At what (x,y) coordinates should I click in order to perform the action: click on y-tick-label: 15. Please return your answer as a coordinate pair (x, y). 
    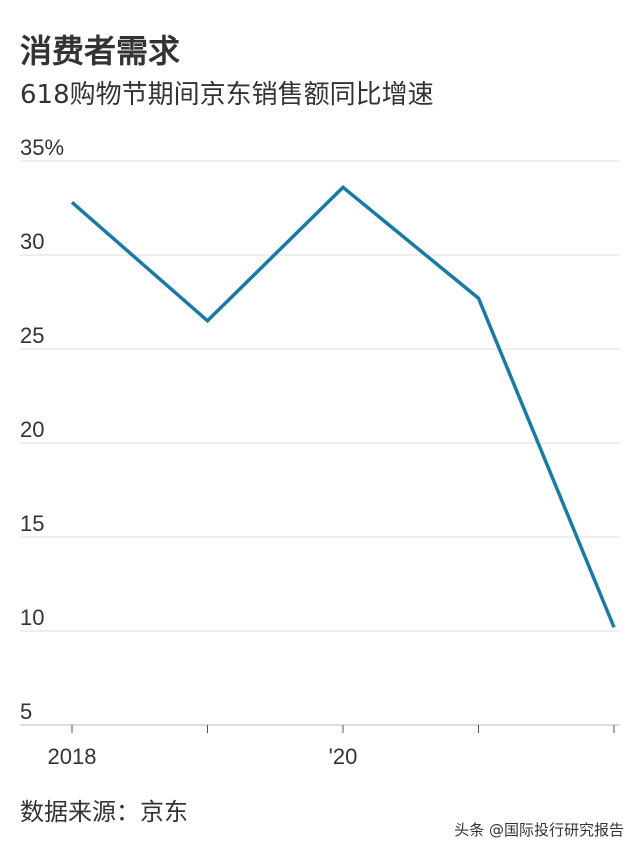
    Looking at the image, I should click on (32, 523).